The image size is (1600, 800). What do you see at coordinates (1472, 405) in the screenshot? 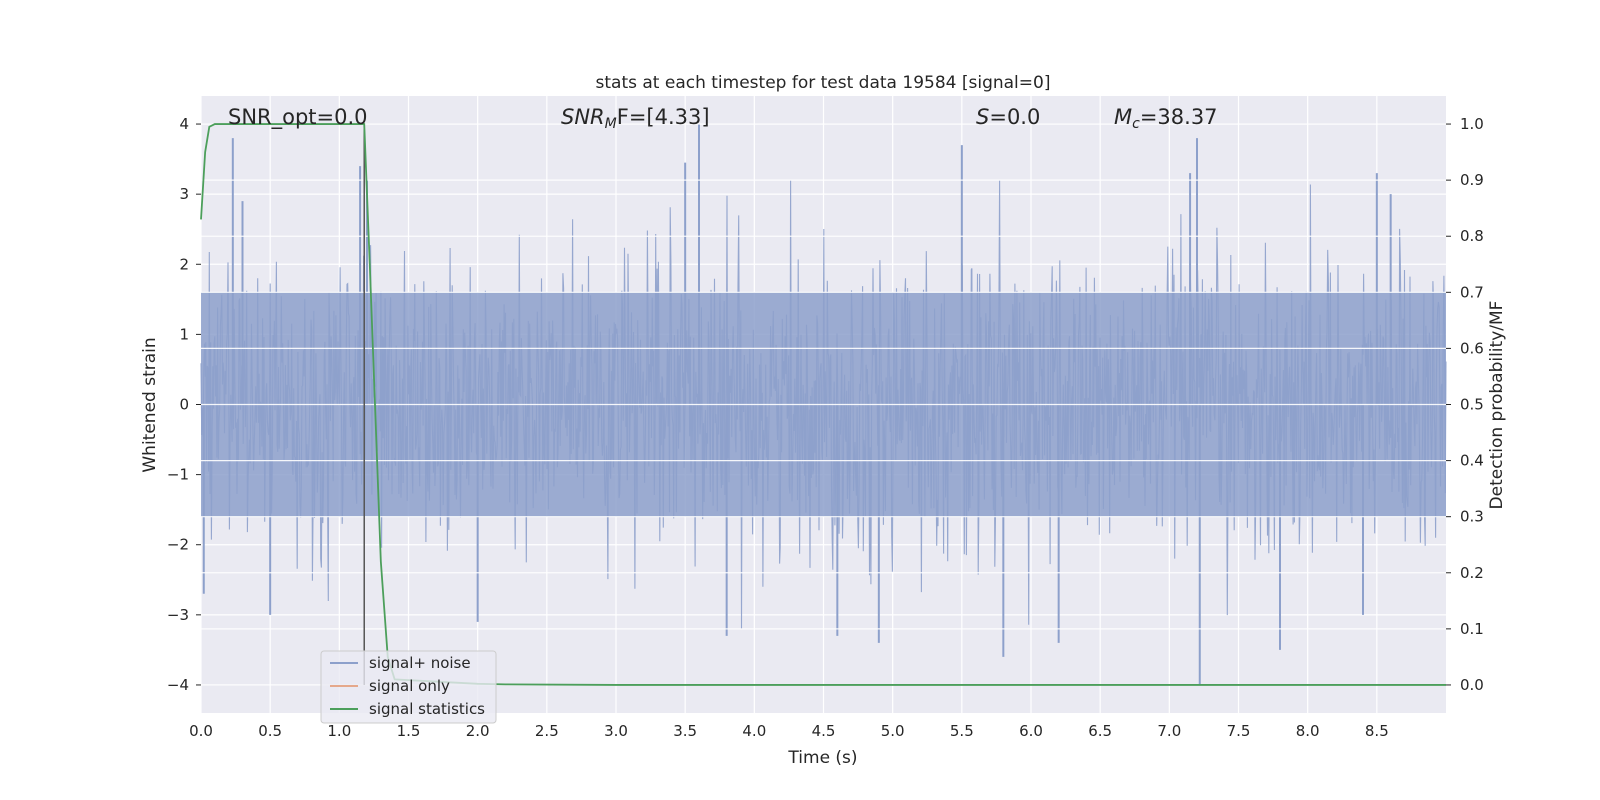
I see `y-right-tick-label: 0.5` at bounding box center [1472, 405].